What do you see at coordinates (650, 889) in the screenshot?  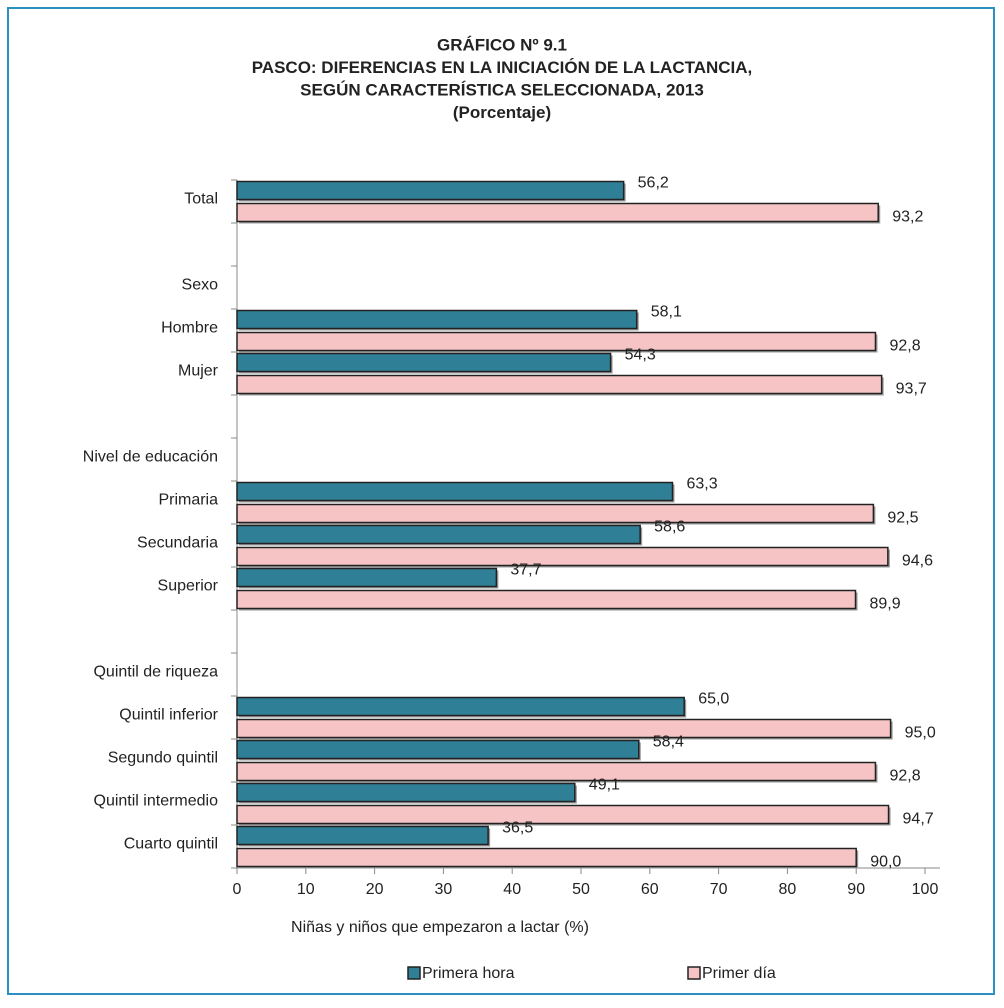 I see `x-tick-label: 60` at bounding box center [650, 889].